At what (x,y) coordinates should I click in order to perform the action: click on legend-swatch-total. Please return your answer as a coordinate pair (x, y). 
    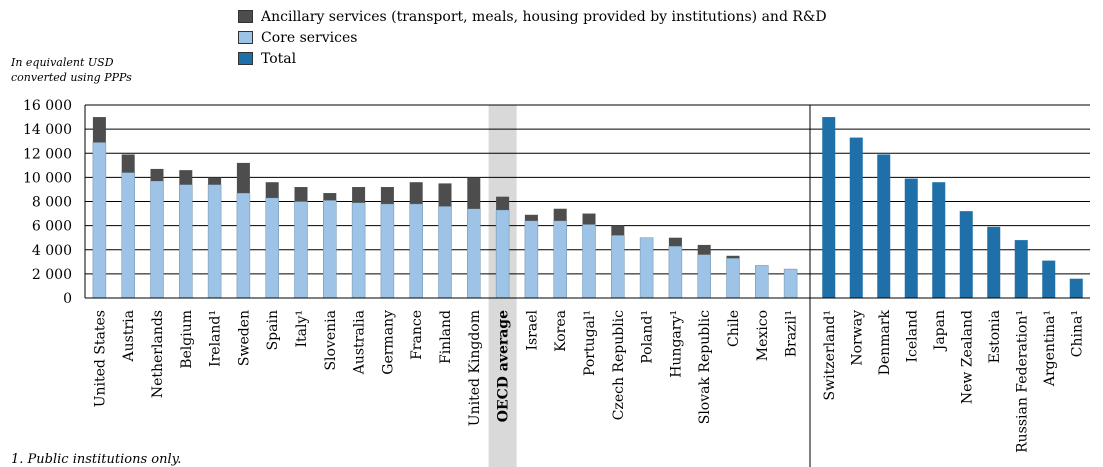
    Looking at the image, I should click on (245, 58).